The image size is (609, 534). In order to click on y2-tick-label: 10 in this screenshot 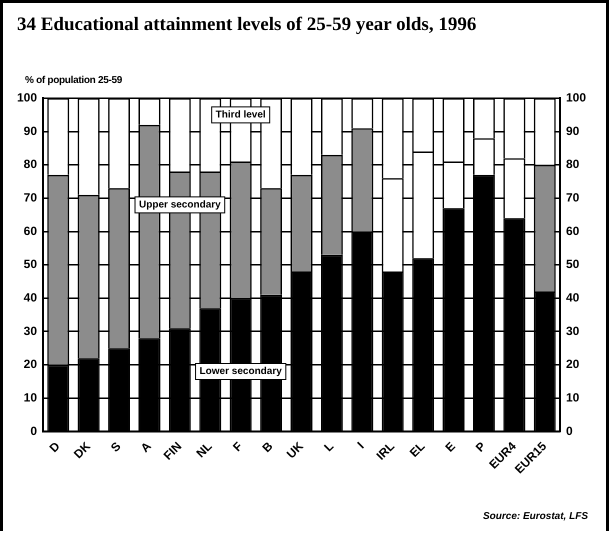, I will do `click(573, 397)`.